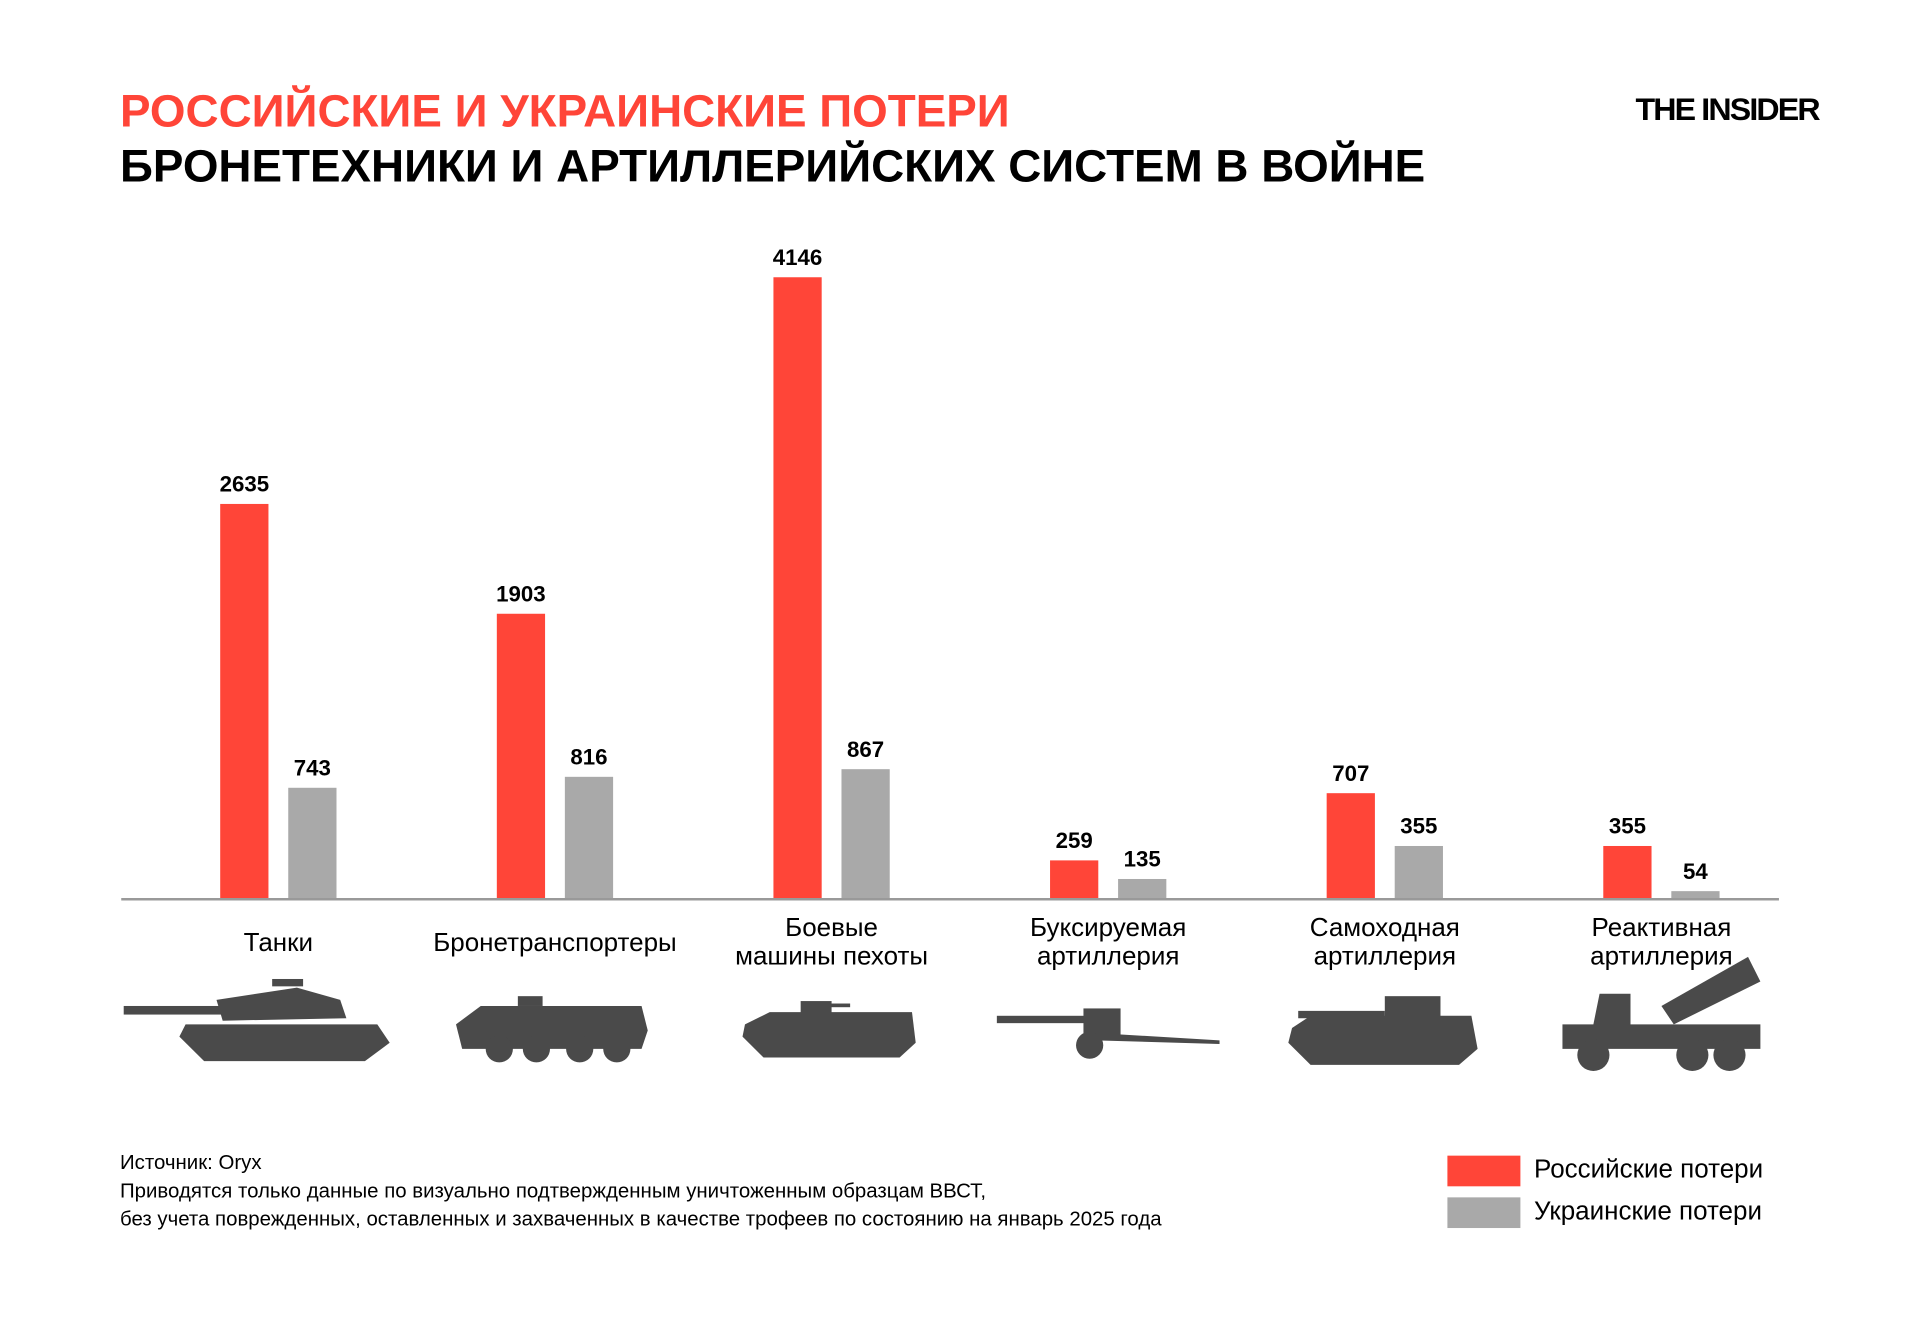 This screenshot has width=1920, height=1320. I want to click on apc-icon, so click(551, 1029).